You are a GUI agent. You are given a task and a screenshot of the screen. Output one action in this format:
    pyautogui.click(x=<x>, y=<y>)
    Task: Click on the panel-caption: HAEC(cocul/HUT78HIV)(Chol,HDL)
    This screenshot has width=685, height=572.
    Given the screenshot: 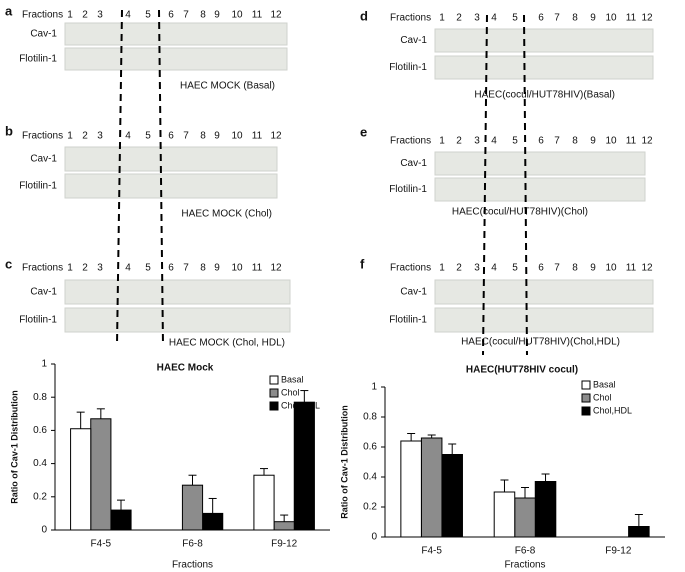 What is the action you would take?
    pyautogui.click(x=540, y=342)
    